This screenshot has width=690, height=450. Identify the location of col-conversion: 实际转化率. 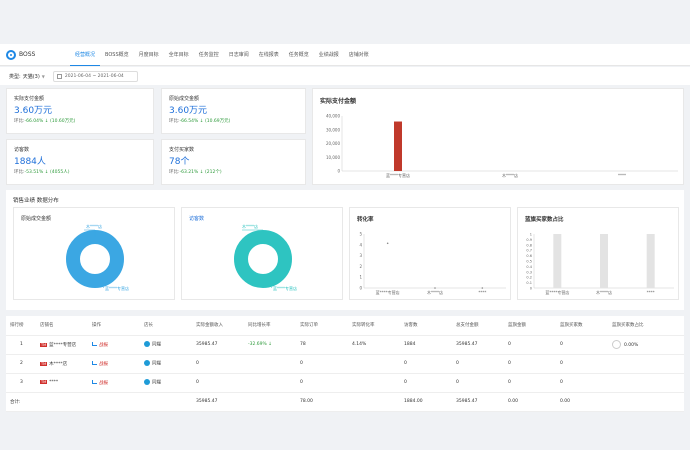
(374, 326).